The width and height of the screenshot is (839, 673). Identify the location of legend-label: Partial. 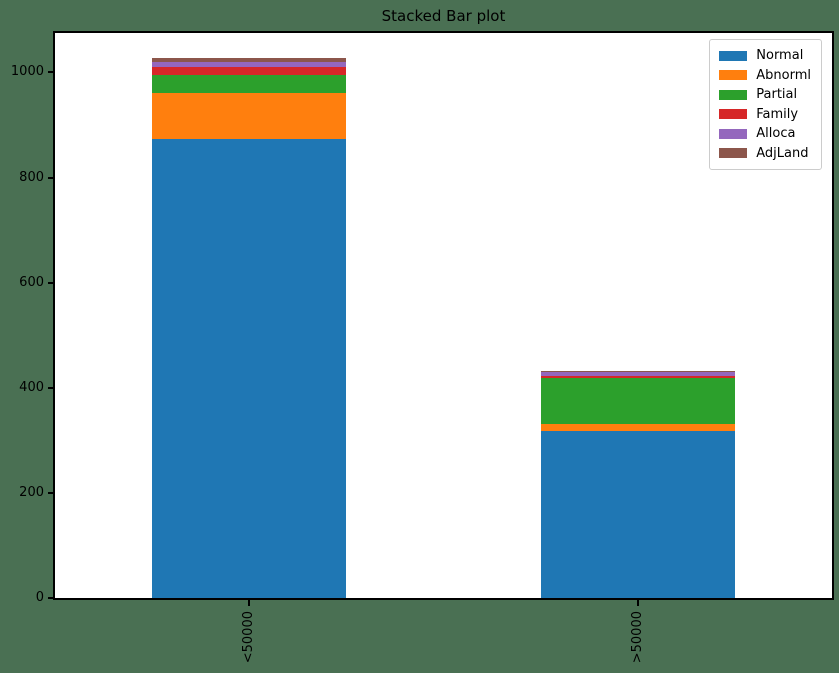
(777, 95).